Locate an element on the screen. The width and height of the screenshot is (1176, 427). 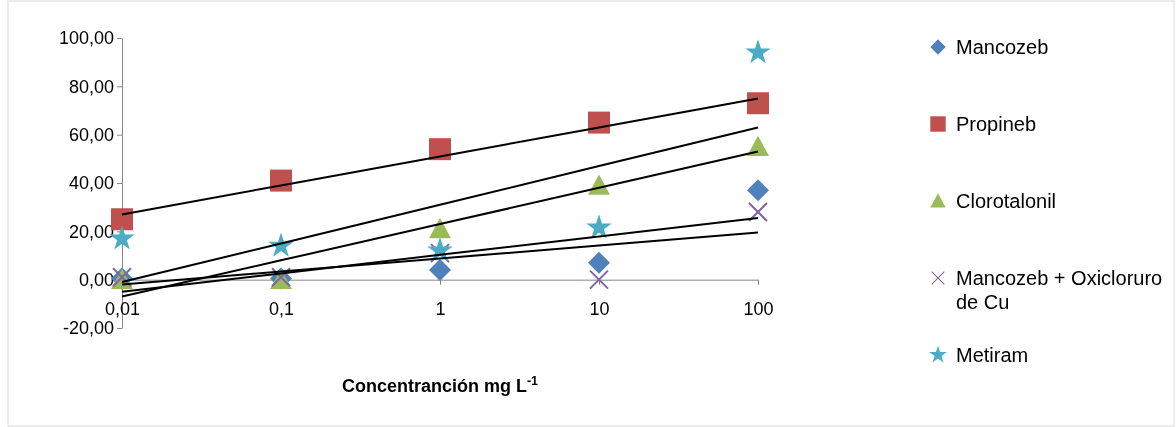
x-tick-label: 0,01 is located at coordinates (122, 308).